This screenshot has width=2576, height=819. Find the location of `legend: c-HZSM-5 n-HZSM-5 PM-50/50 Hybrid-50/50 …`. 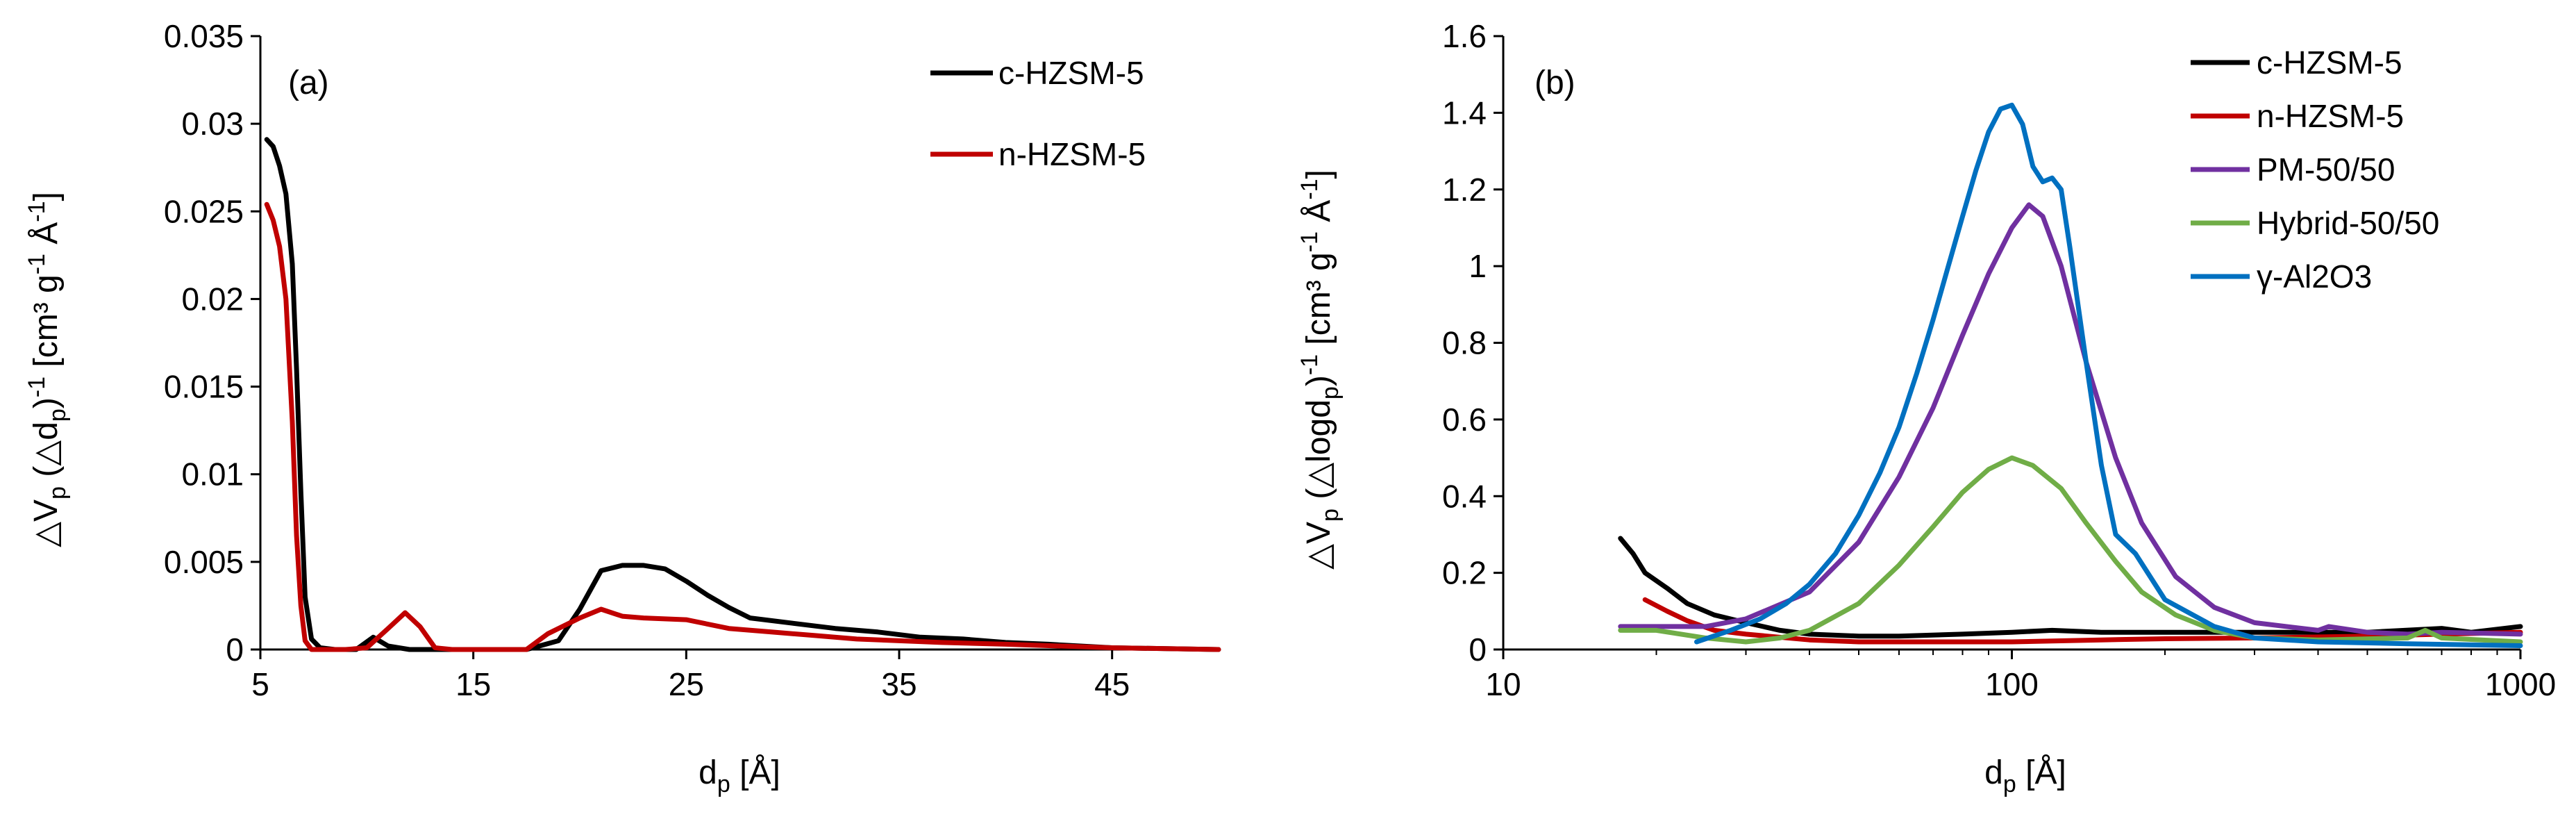

legend: c-HZSM-5 n-HZSM-5 PM-50/50 Hybrid-50/50 … is located at coordinates (2315, 170).